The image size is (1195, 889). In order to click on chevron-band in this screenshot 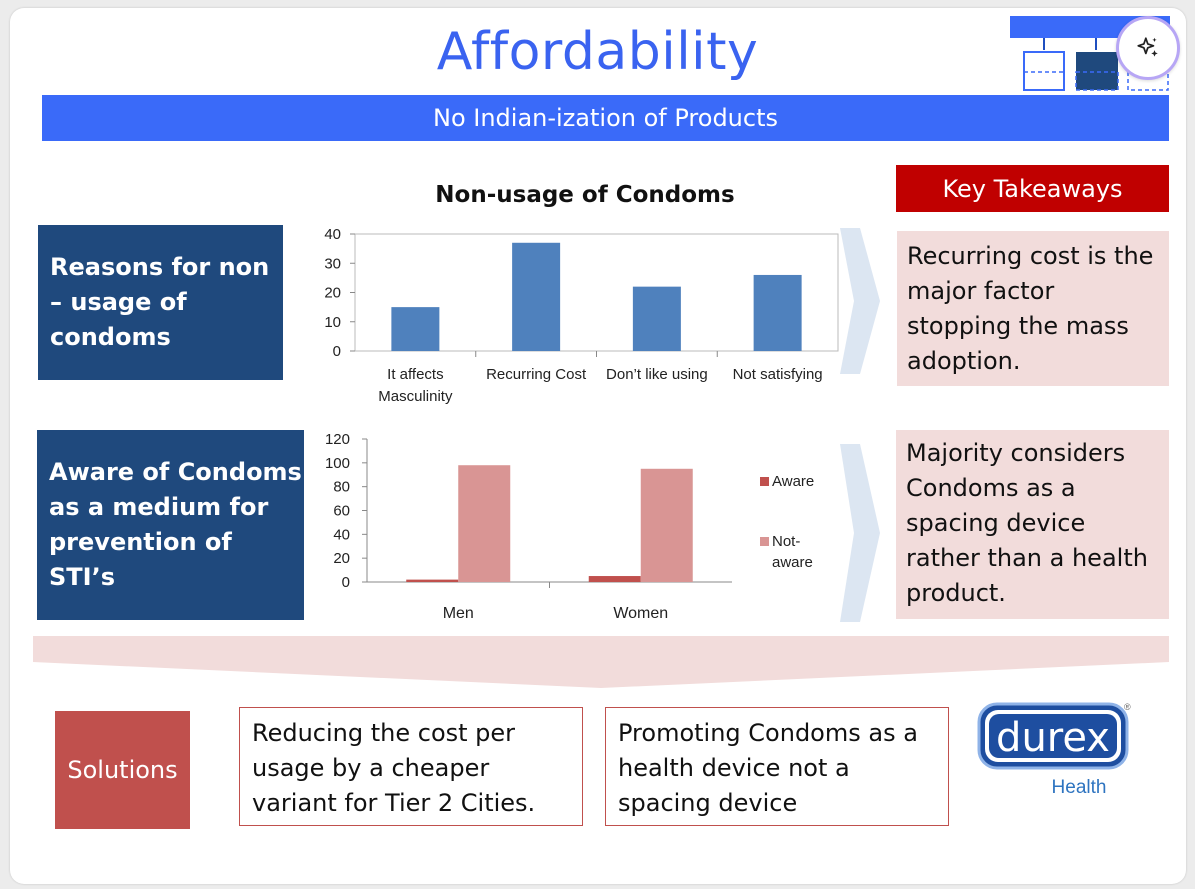, I will do `click(601, 662)`.